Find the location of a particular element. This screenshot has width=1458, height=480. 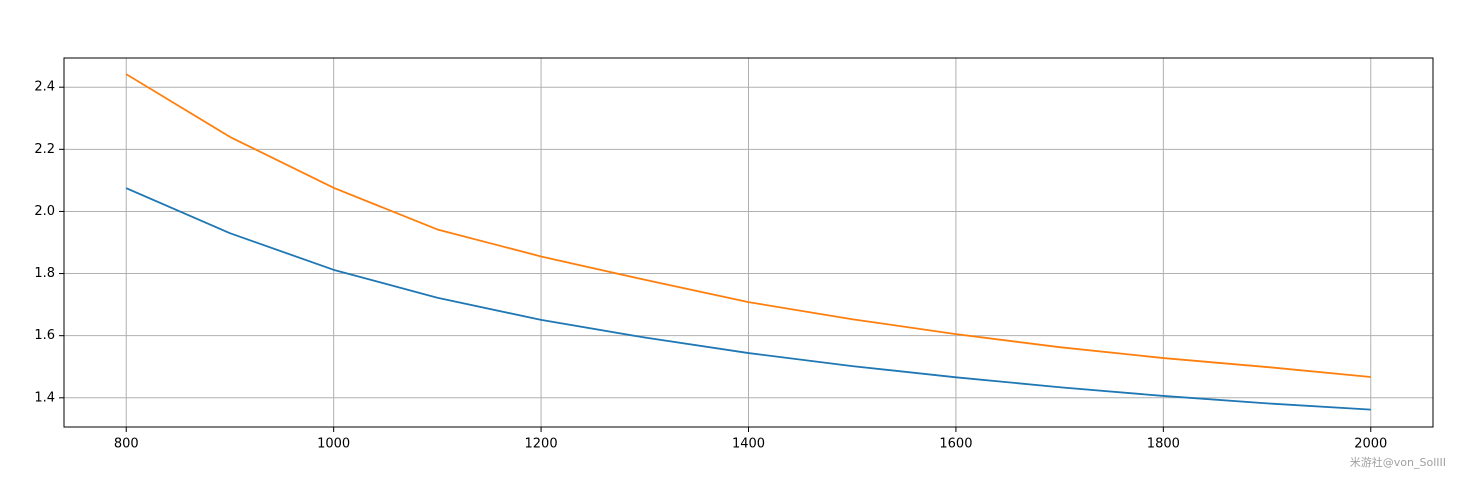

x-tick-label: 2000 is located at coordinates (1370, 444).